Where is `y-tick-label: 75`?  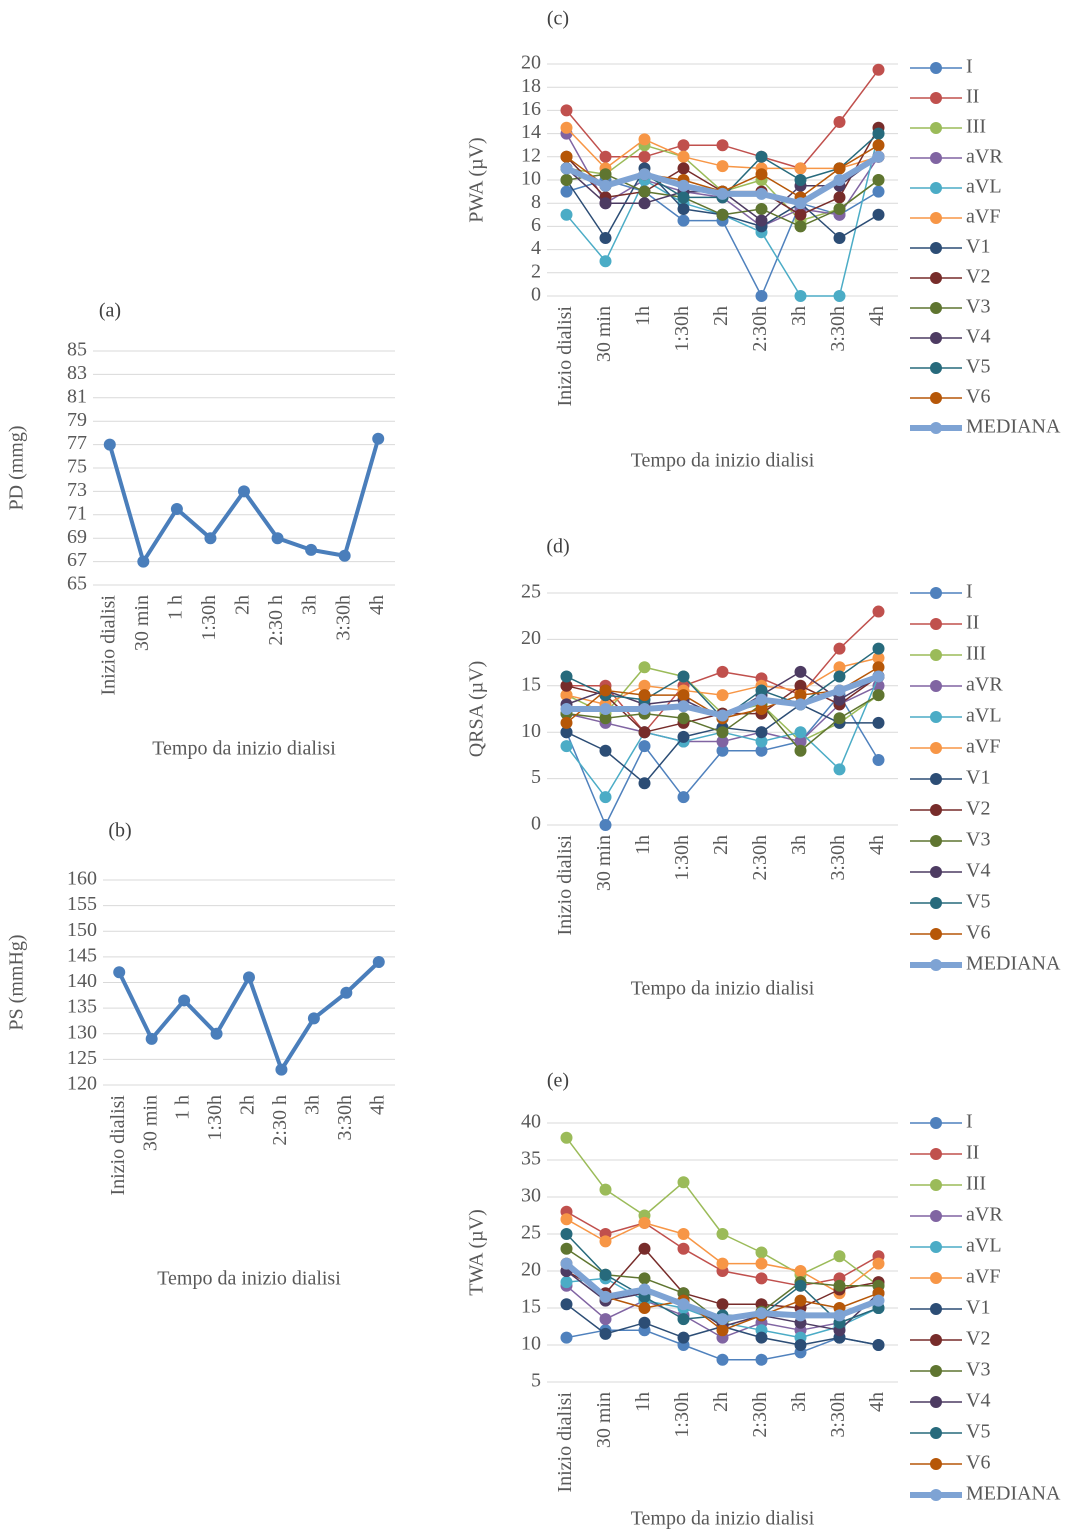 y-tick-label: 75 is located at coordinates (77, 467).